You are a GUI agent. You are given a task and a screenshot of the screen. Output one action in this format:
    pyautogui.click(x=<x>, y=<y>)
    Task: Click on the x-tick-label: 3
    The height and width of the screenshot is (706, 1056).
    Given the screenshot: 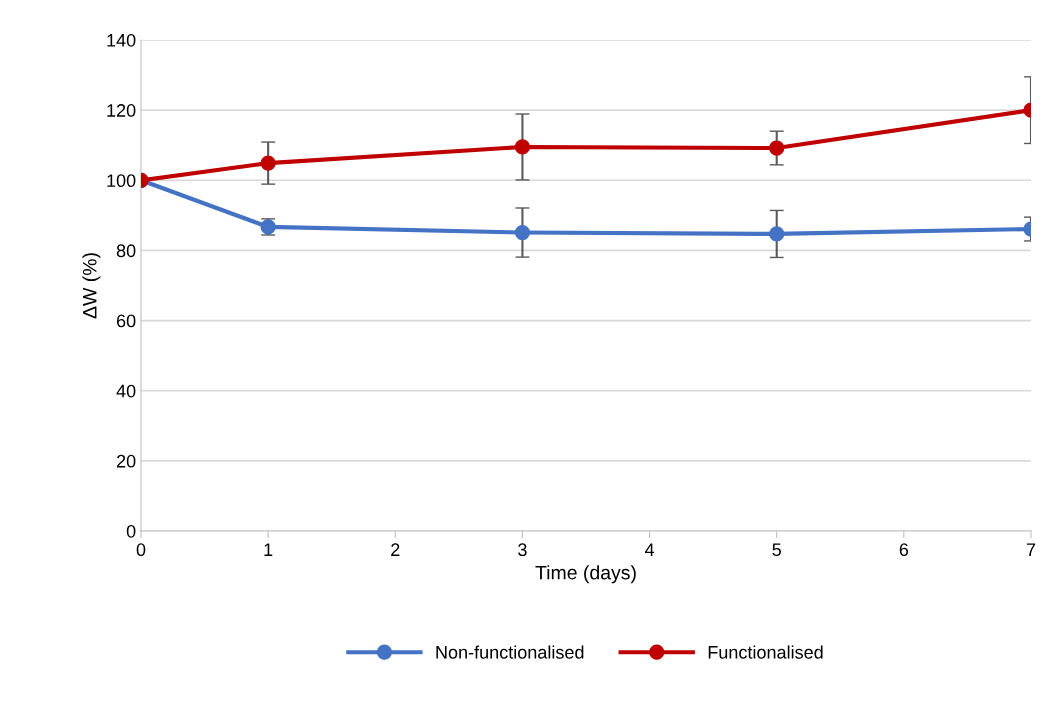 What is the action you would take?
    pyautogui.click(x=522, y=550)
    